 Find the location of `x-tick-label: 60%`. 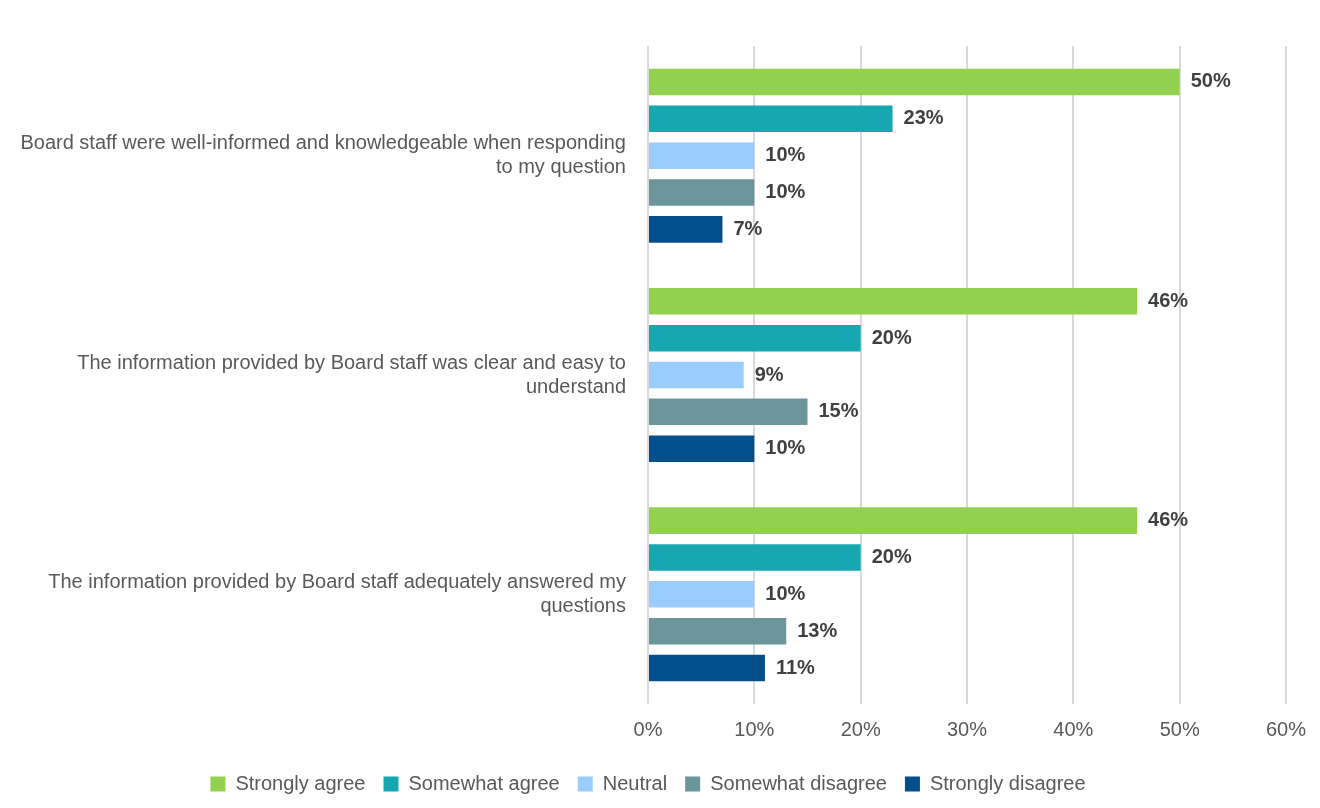

x-tick-label: 60% is located at coordinates (1286, 728).